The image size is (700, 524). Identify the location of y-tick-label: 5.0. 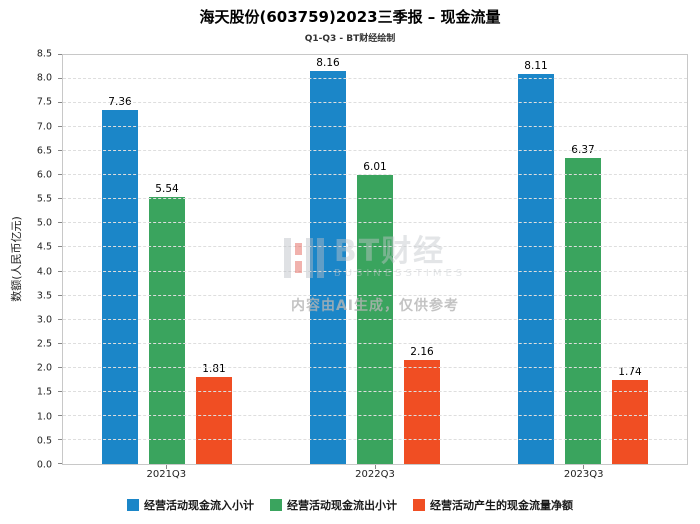
(44, 223).